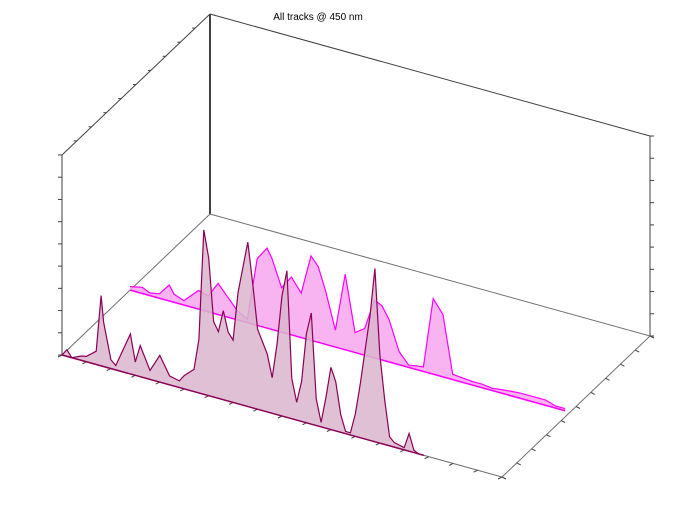 Image resolution: width=698 pixels, height=526 pixels. Describe the element at coordinates (242, 405) in the screenshot. I see `series-1-baseline` at that location.